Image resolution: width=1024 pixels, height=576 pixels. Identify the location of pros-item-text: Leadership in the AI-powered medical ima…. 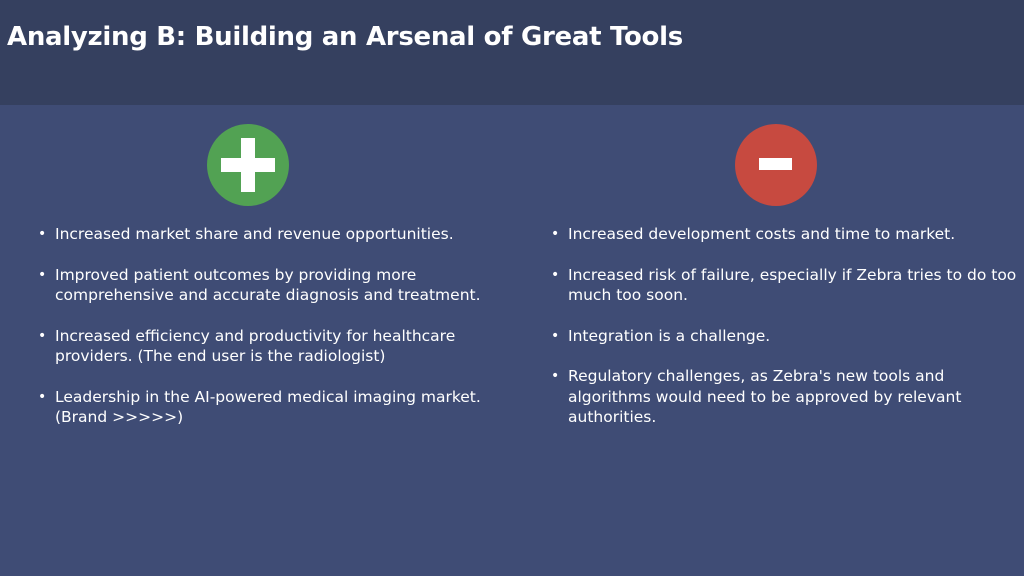
(268, 407).